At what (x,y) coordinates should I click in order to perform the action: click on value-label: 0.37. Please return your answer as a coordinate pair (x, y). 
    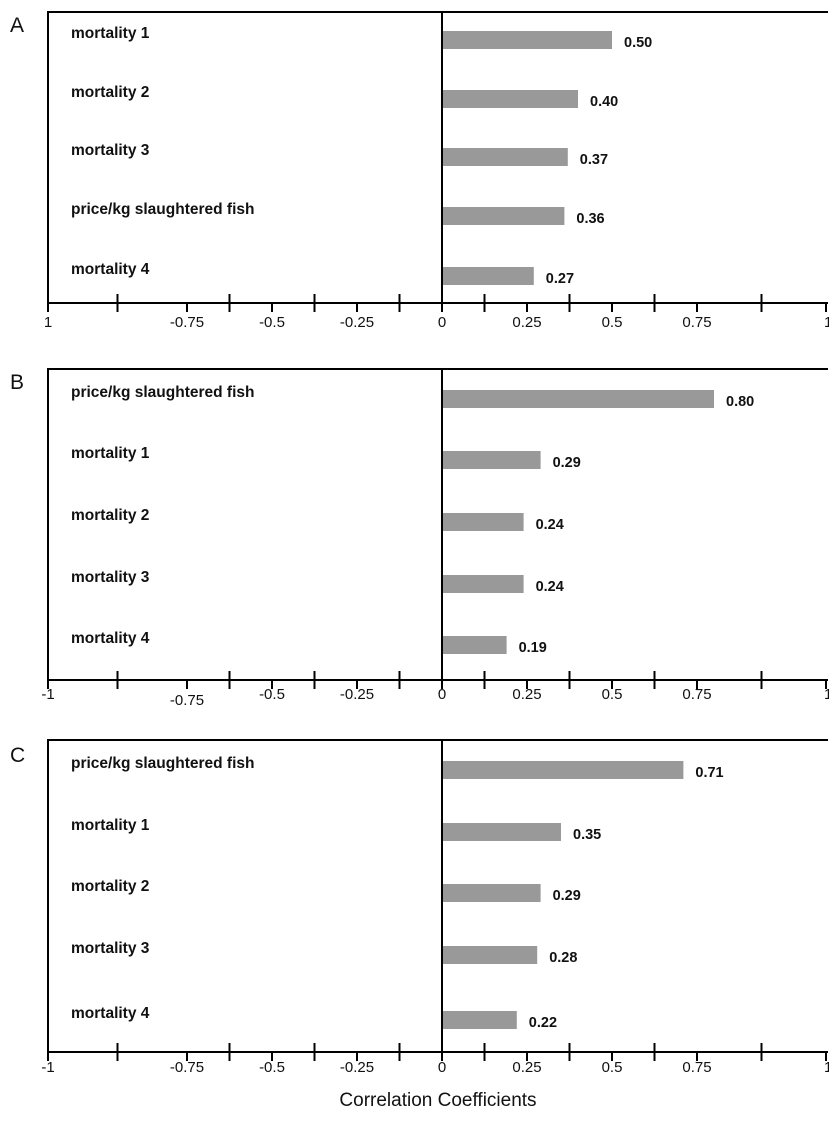
    Looking at the image, I should click on (594, 160).